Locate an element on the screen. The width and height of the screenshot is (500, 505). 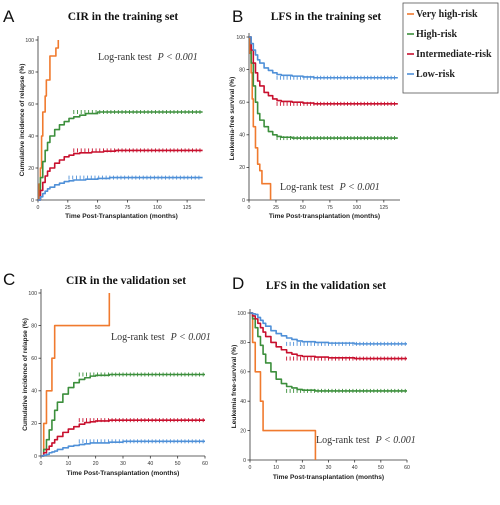
panel-title: LFS in the validation set is located at coordinates (326, 286).